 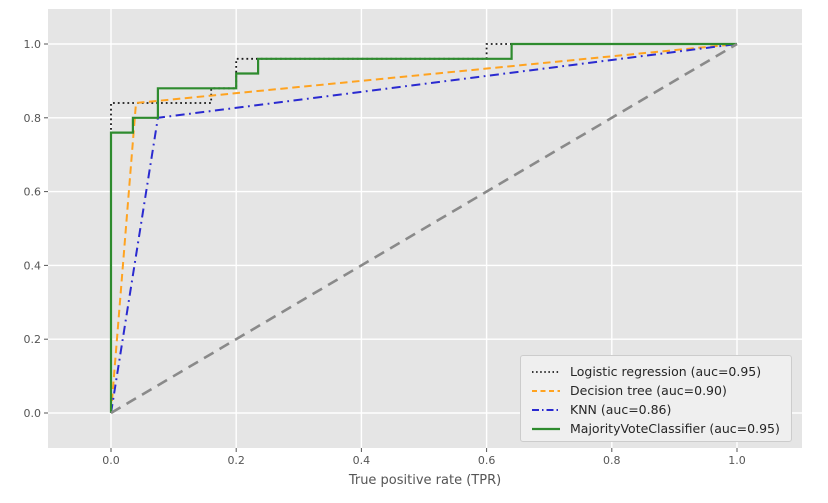 What do you see at coordinates (33, 192) in the screenshot?
I see `y-tick-label: 0.6` at bounding box center [33, 192].